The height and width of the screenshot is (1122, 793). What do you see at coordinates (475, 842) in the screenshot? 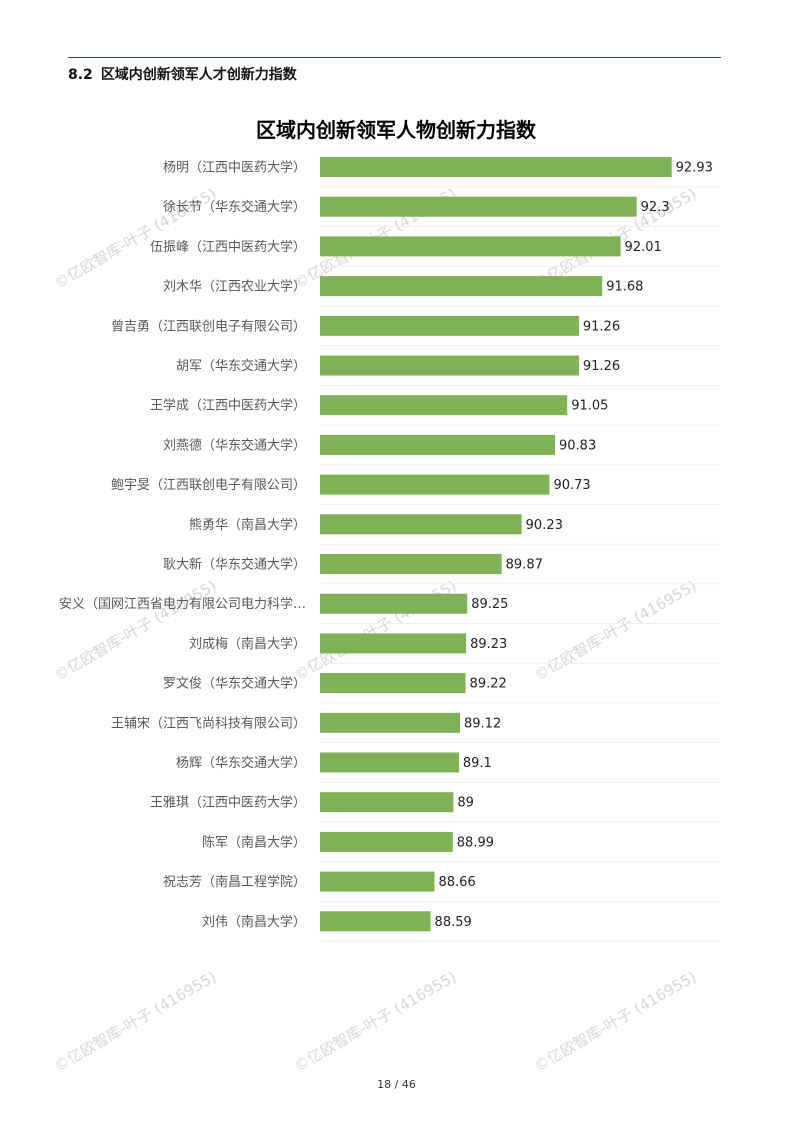
I see `value-label: 88.99` at bounding box center [475, 842].